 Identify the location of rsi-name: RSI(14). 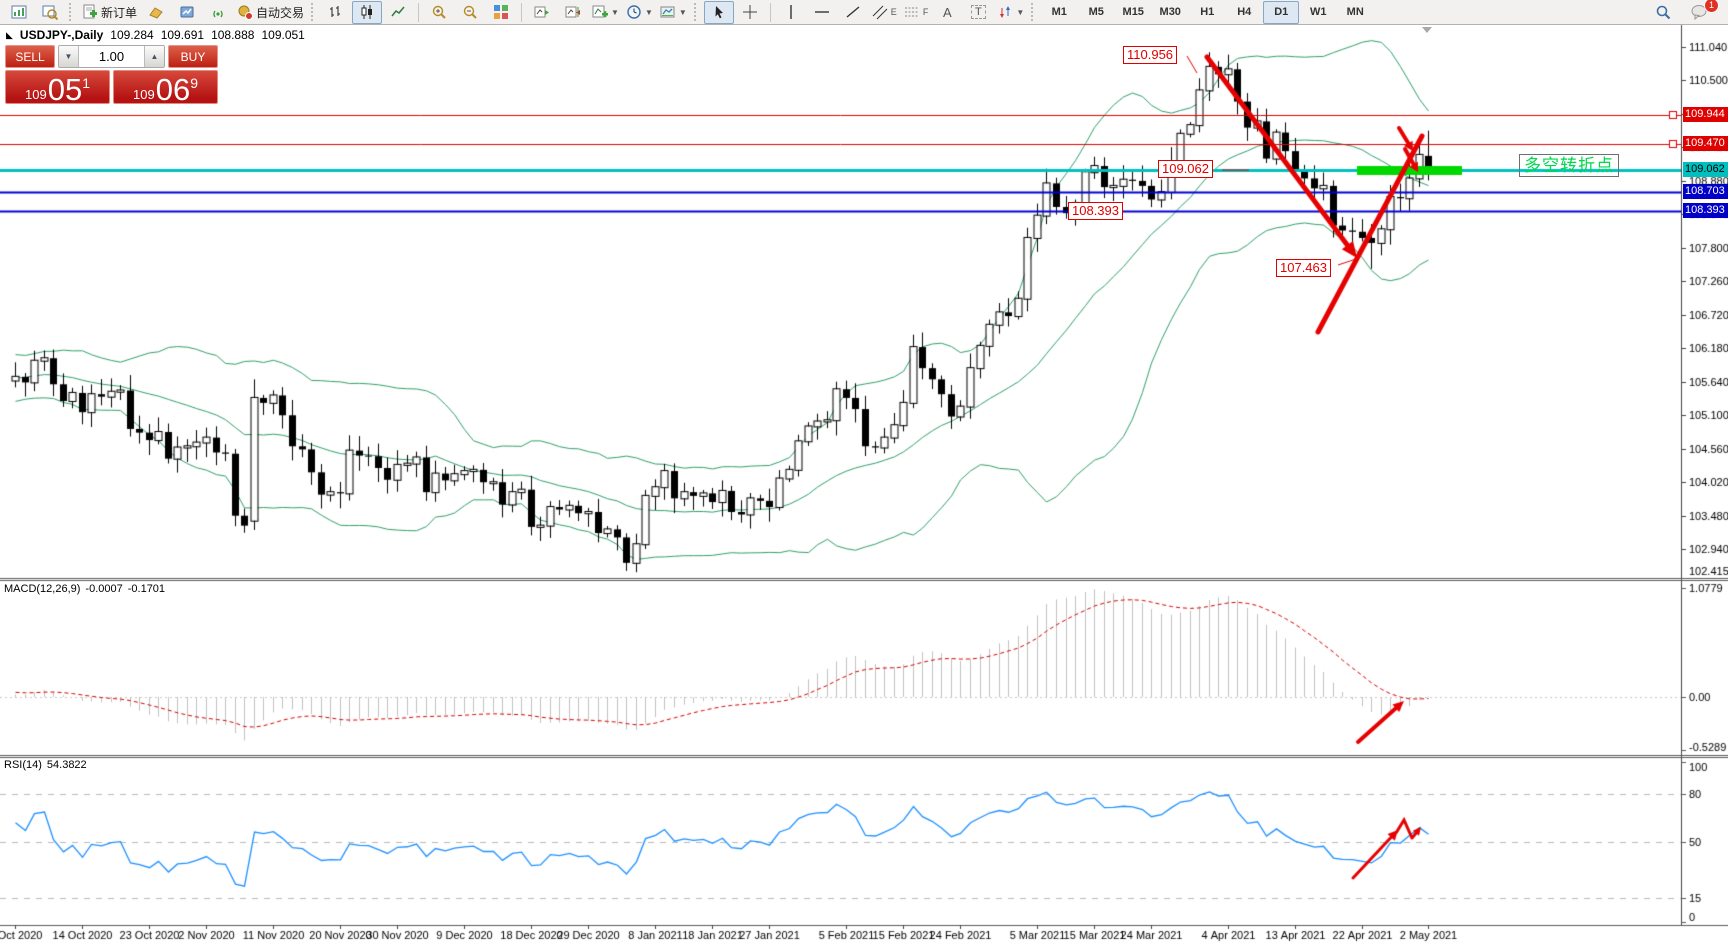
(23, 765).